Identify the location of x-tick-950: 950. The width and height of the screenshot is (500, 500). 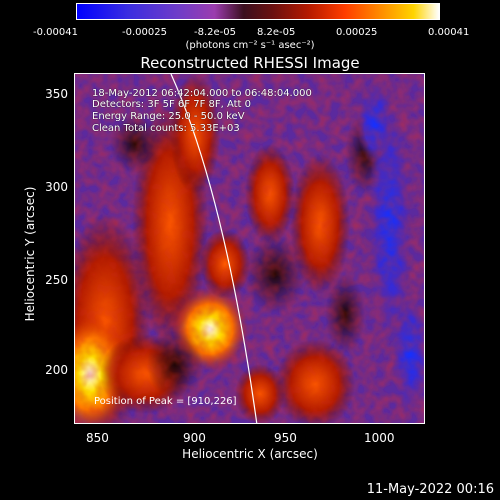
(285, 438).